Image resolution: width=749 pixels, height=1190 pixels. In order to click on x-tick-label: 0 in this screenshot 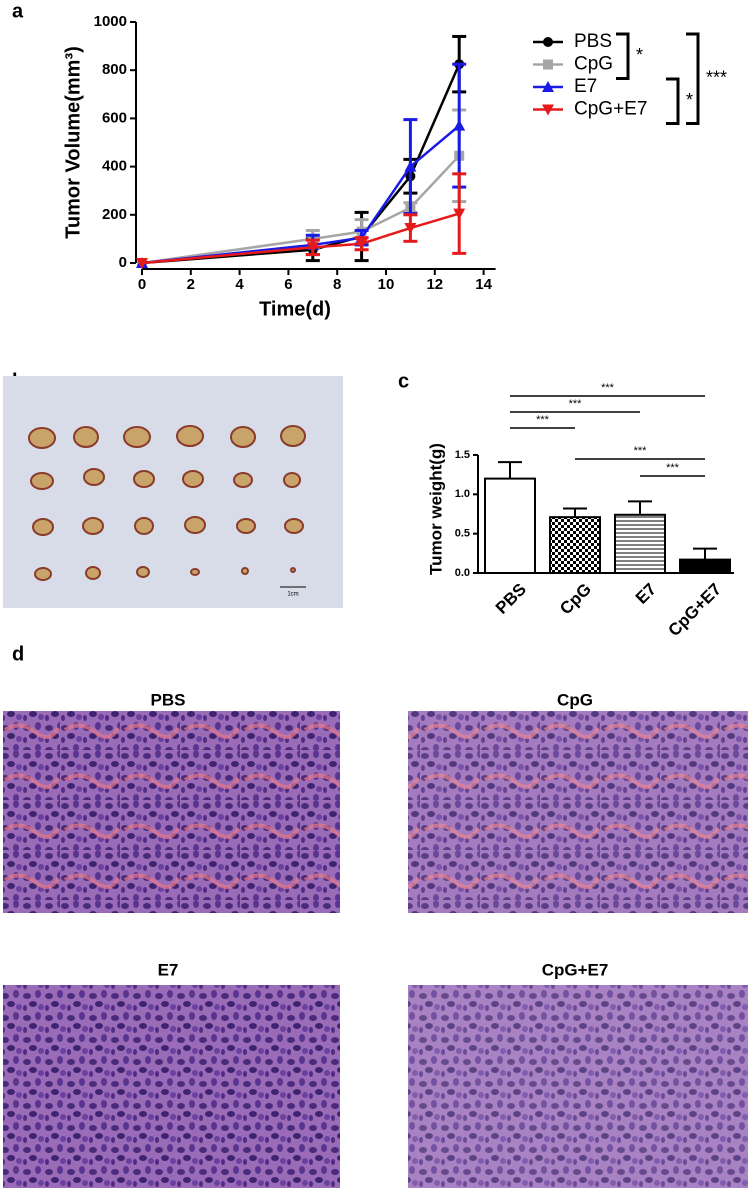, I will do `click(142, 284)`.